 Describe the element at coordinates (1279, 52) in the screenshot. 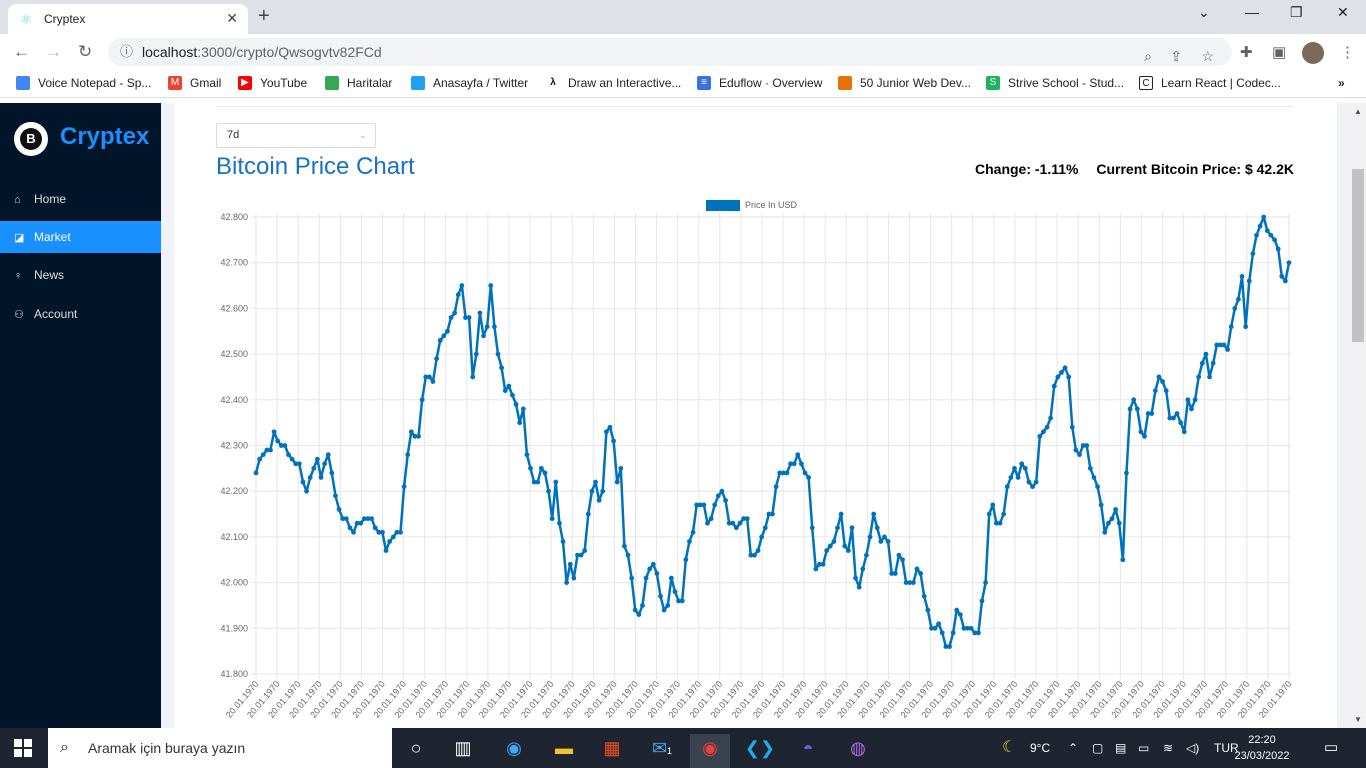

I see `side-panel-icon: ▣` at that location.